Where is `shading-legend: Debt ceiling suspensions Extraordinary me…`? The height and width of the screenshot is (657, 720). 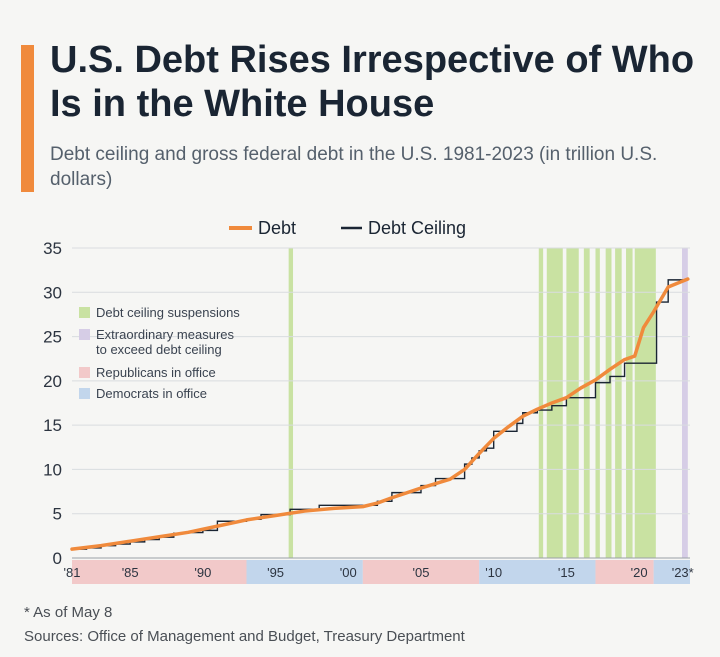 shading-legend: Debt ceiling suspensions Extraordinary me… is located at coordinates (159, 353).